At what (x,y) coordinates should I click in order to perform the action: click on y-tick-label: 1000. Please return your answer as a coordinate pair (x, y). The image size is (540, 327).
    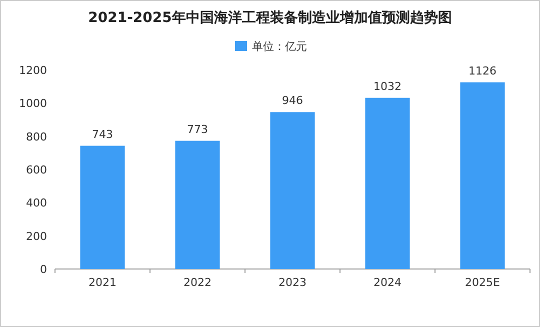
    Looking at the image, I should click on (33, 103).